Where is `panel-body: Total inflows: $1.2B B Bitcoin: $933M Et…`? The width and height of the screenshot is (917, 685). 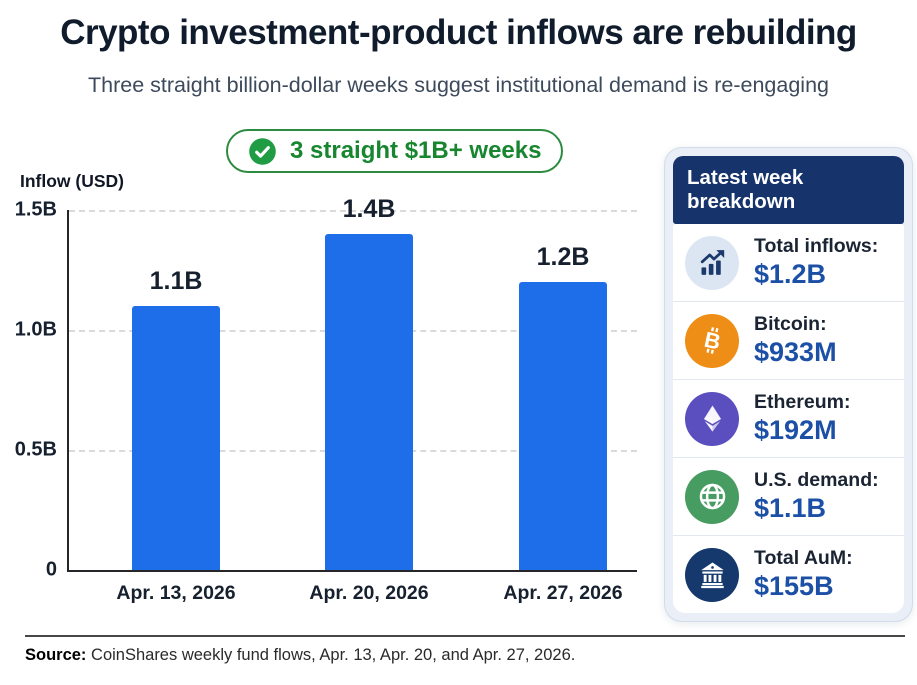 panel-body: Total inflows: $1.2B B Bitcoin: $933M Et… is located at coordinates (788, 418).